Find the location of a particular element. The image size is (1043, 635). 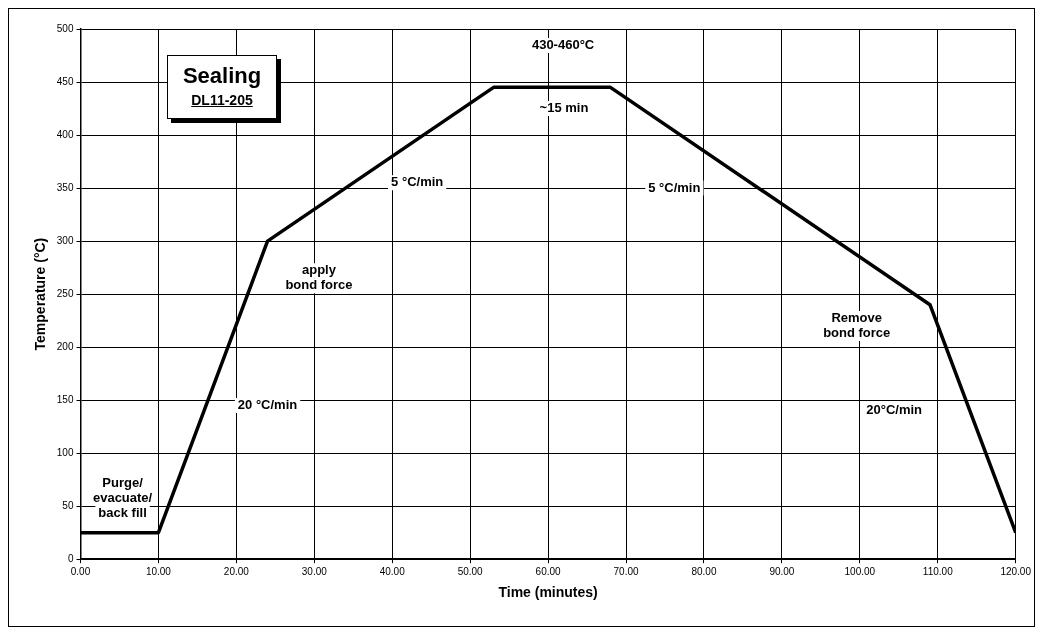

annotation: apply bond force is located at coordinates (319, 277).